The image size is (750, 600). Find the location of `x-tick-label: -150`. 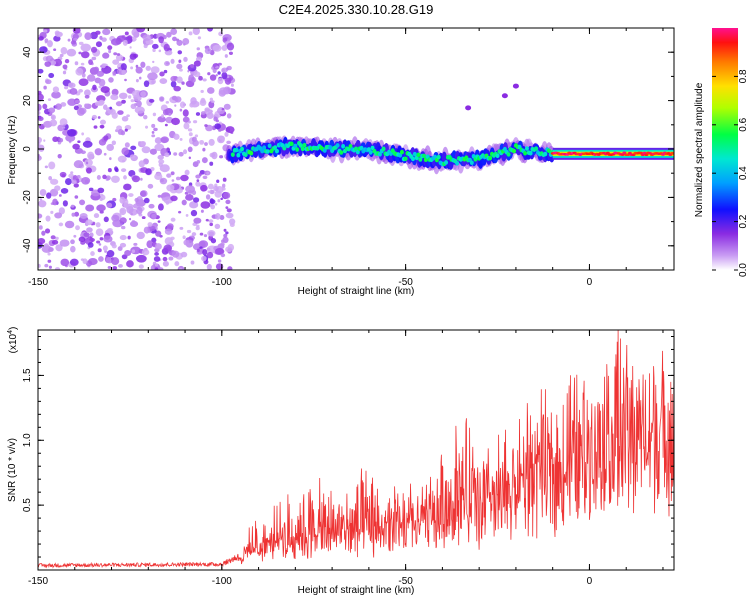

x-tick-label: -150 is located at coordinates (38, 581).